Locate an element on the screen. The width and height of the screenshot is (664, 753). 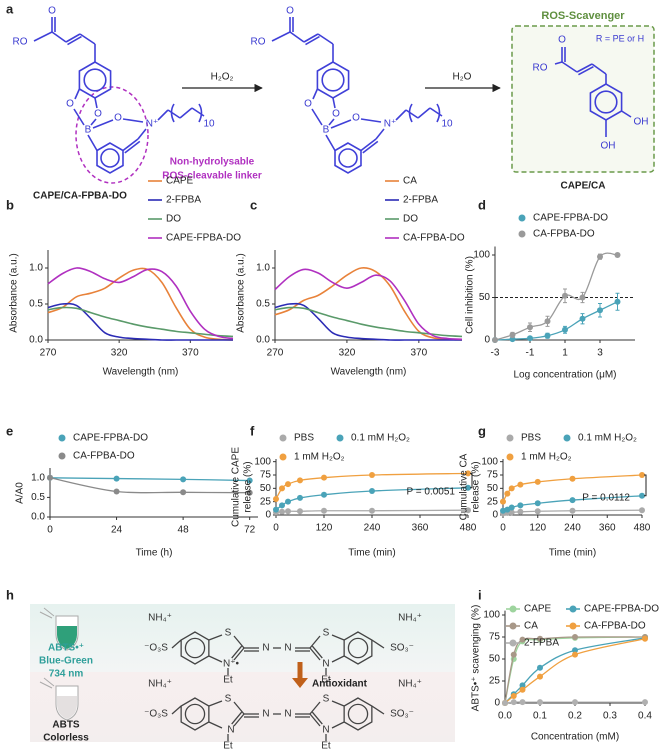
panel-label: d is located at coordinates (482, 204).